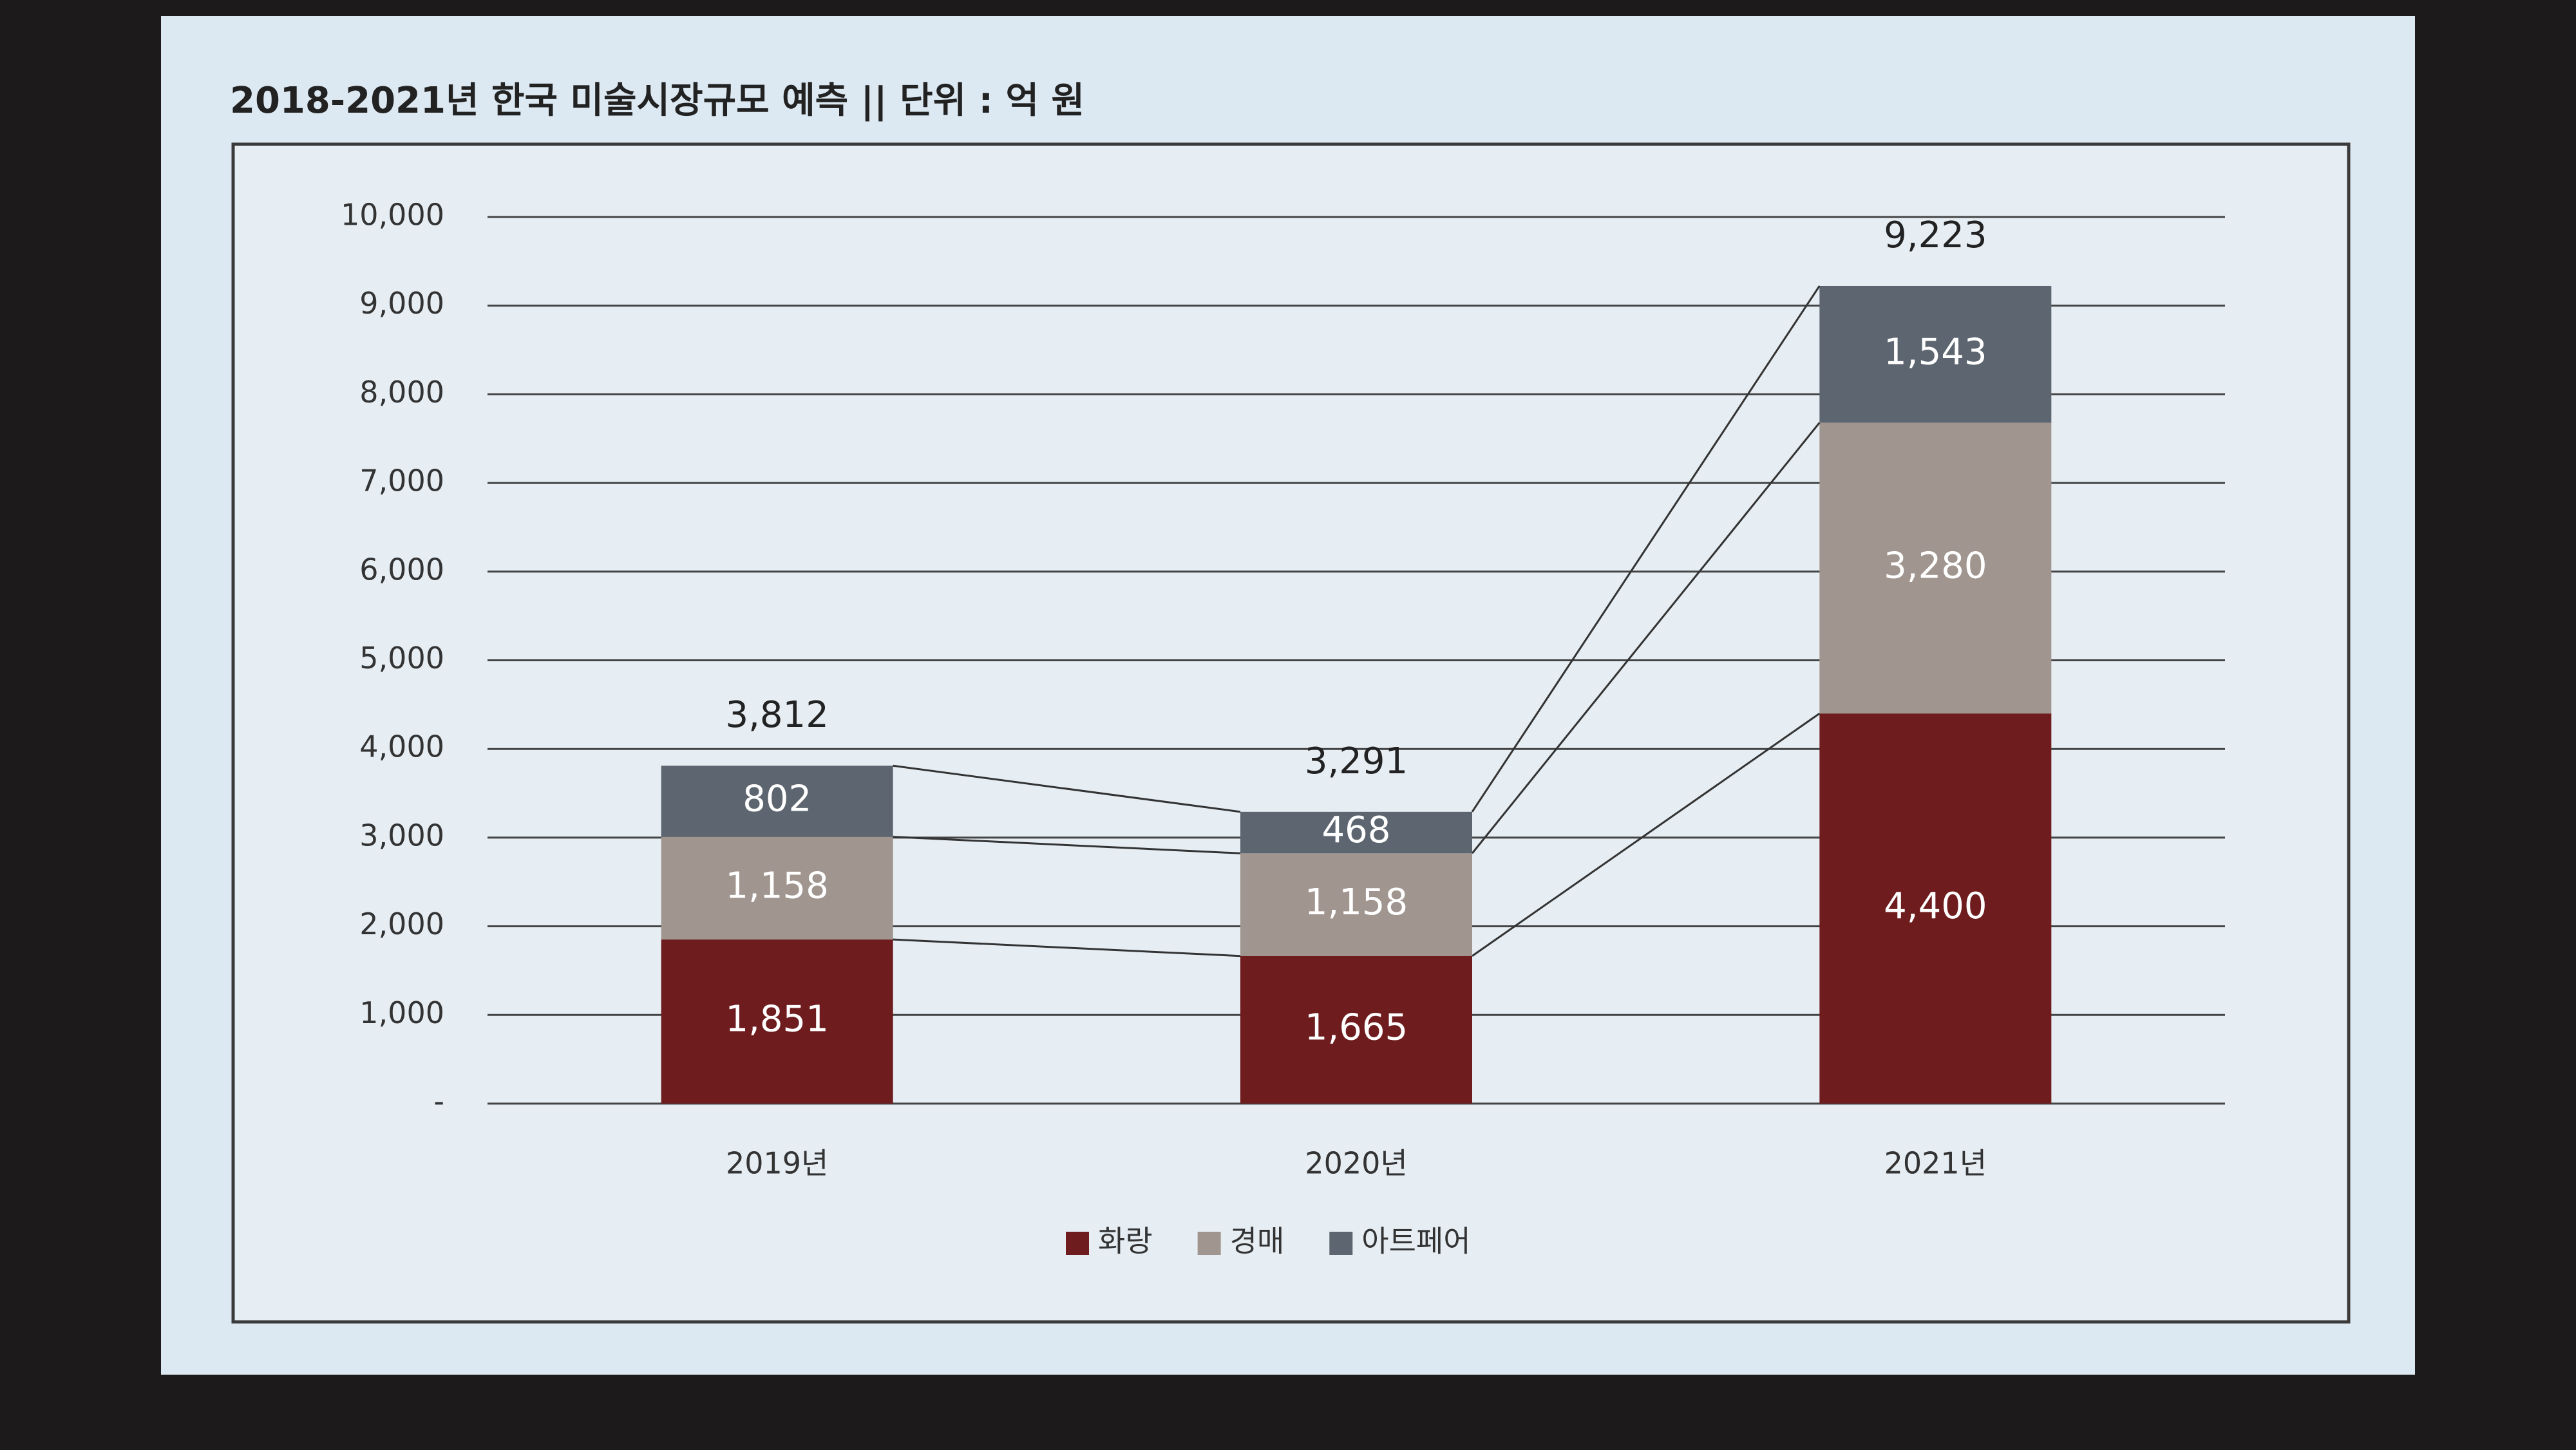 This screenshot has width=2576, height=1450. What do you see at coordinates (401, 481) in the screenshot?
I see `y-tick-label: 7,000` at bounding box center [401, 481].